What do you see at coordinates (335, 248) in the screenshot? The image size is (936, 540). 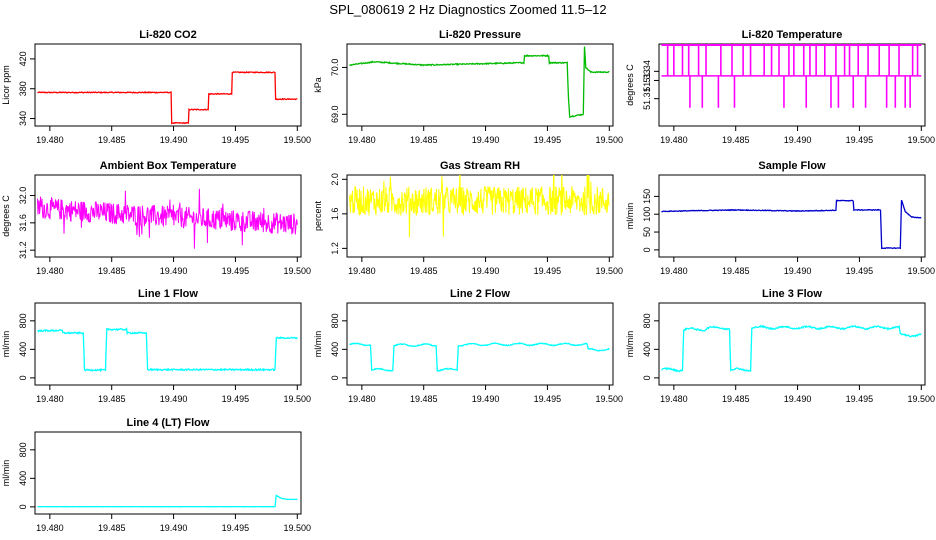 I see `y-tick-label: 1.2` at bounding box center [335, 248].